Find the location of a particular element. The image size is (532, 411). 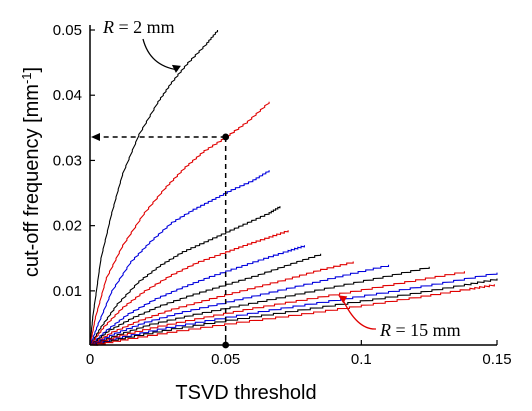

y-axis-title-close: ] is located at coordinates (32, 70).